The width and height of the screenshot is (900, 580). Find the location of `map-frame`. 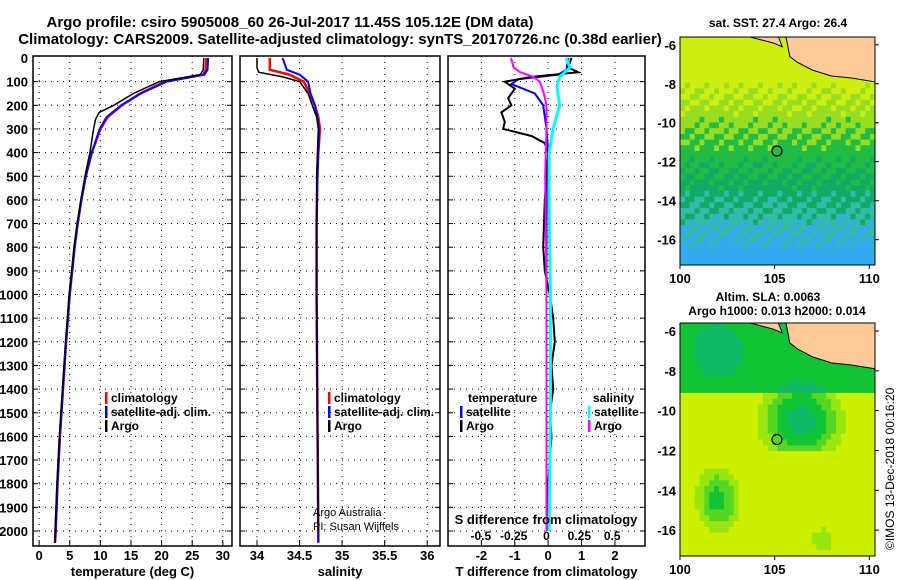

map-frame is located at coordinates (777, 151).